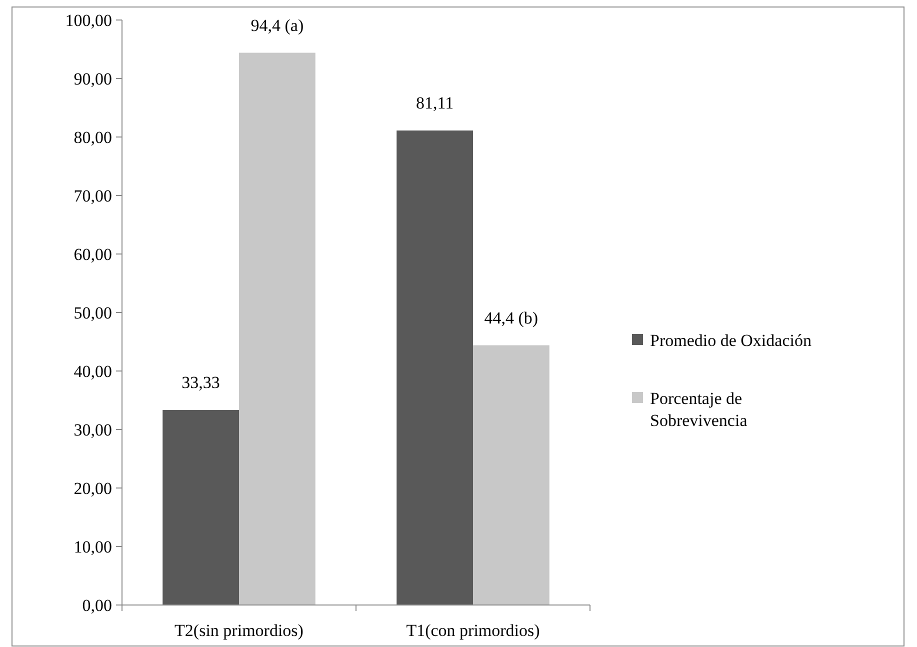 Image resolution: width=917 pixels, height=647 pixels. I want to click on y-tick-label: 50,00, so click(93, 312).